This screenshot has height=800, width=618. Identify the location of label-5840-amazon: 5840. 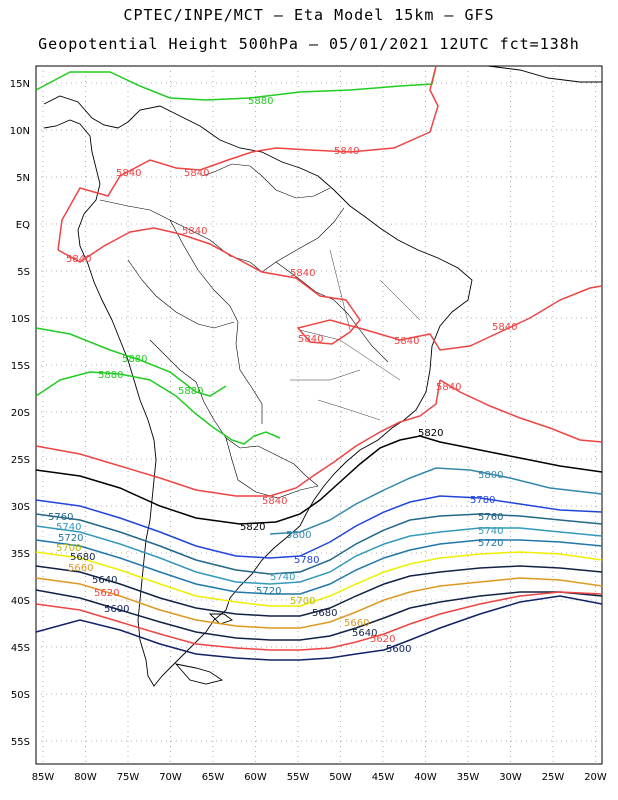
(194, 231).